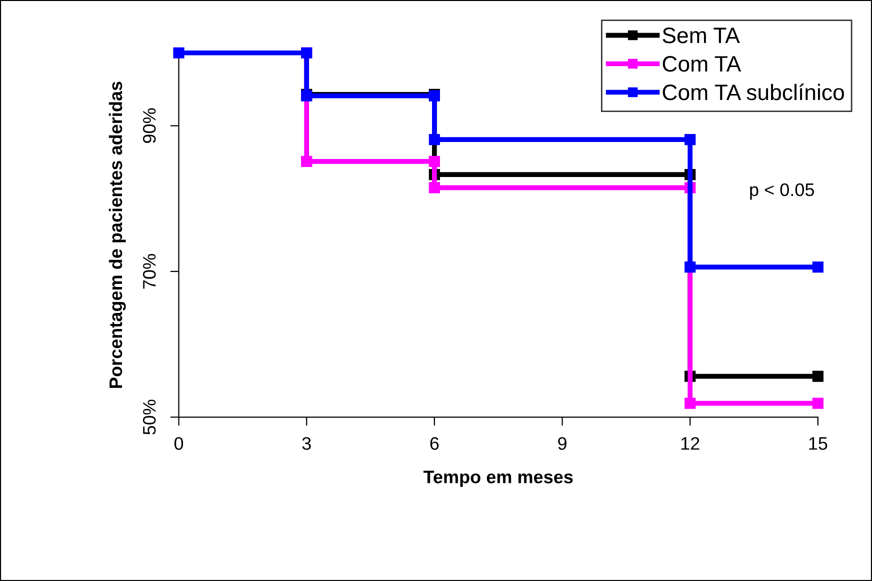  What do you see at coordinates (149, 125) in the screenshot?
I see `y-tick-label: 90%` at bounding box center [149, 125].